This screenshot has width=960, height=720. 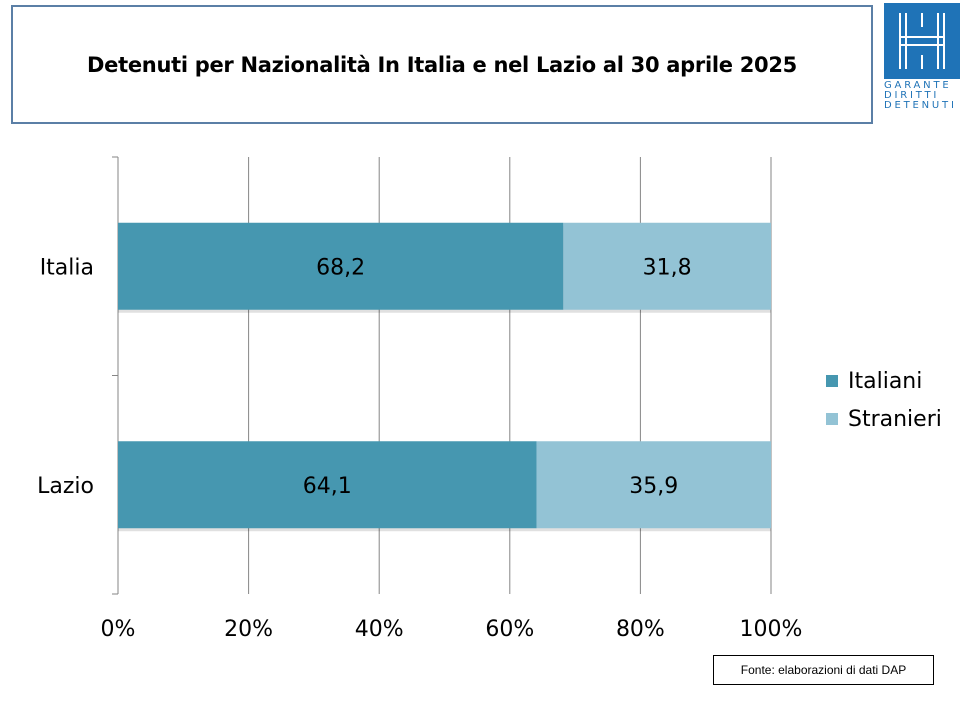 What do you see at coordinates (640, 629) in the screenshot?
I see `x-tick-label-80: 80%` at bounding box center [640, 629].